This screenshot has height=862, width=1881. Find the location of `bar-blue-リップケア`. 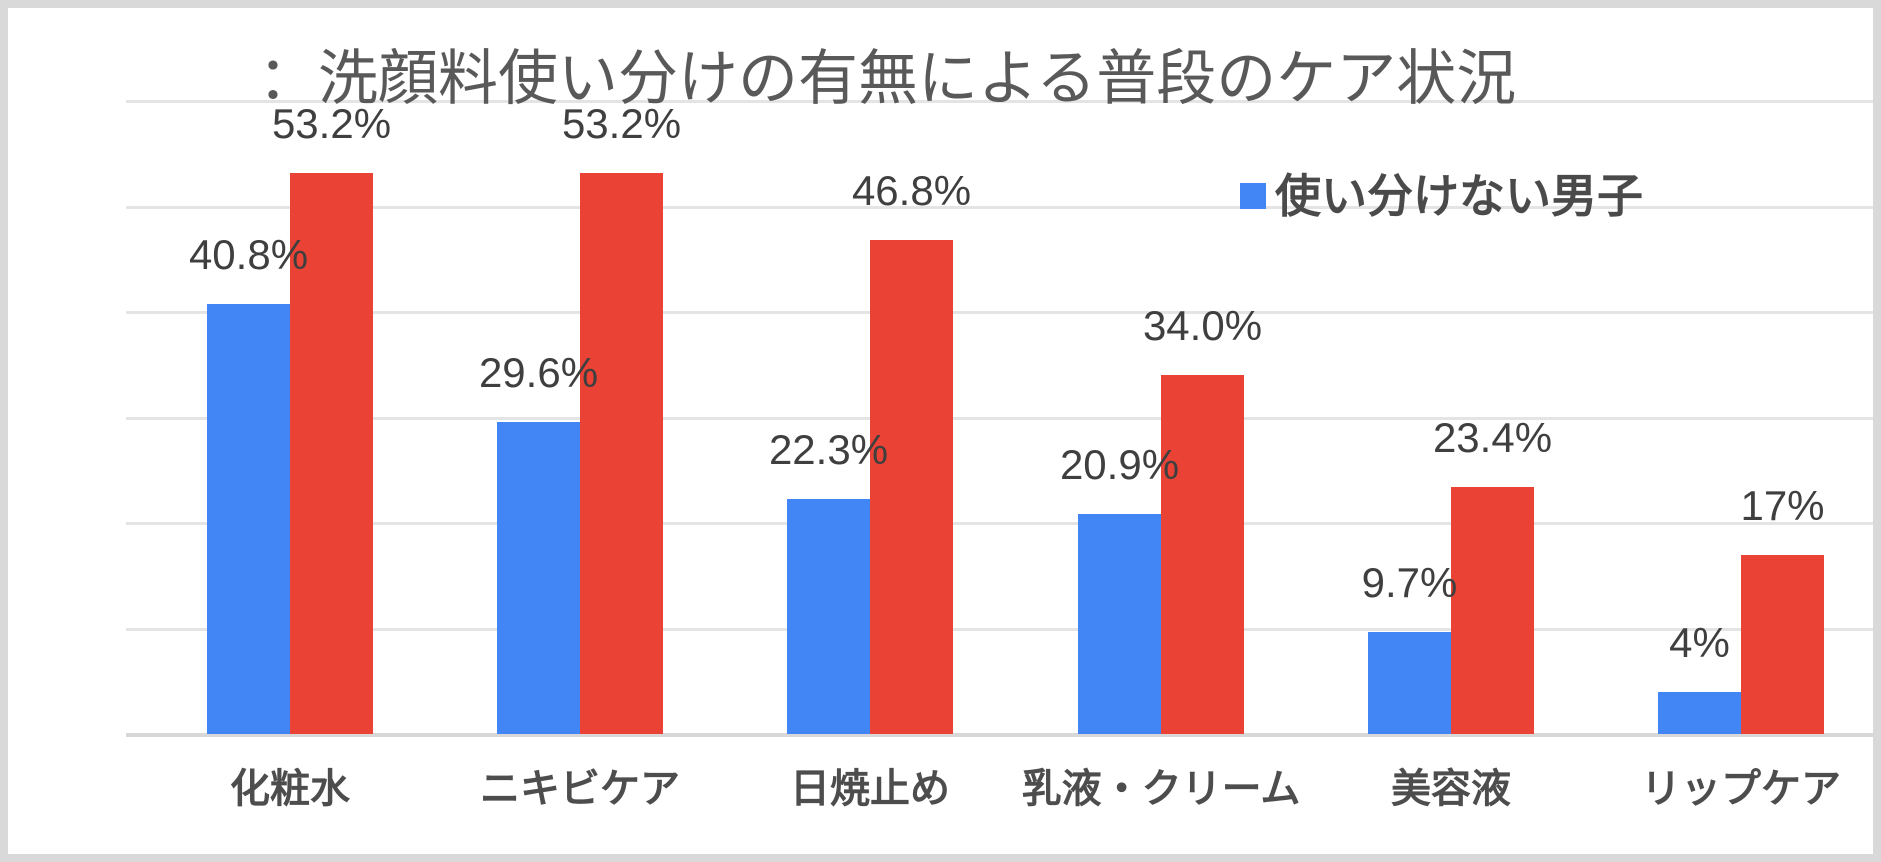

bar-blue-リップケア is located at coordinates (1699, 712).